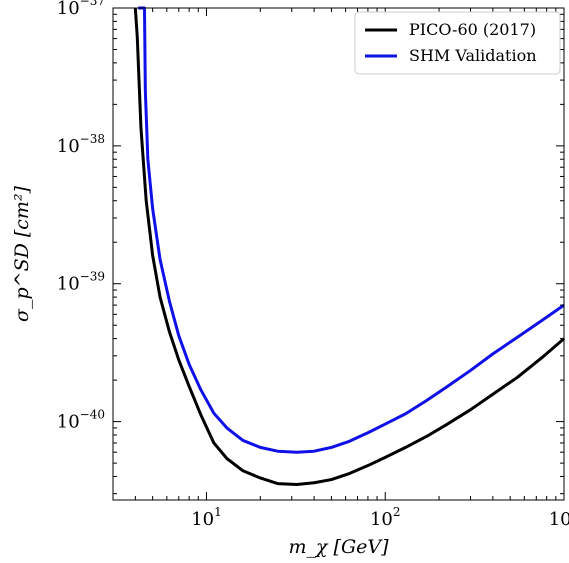 The image size is (569, 563). What do you see at coordinates (559, 517) in the screenshot?
I see `x-tick-label: 103` at bounding box center [559, 517].